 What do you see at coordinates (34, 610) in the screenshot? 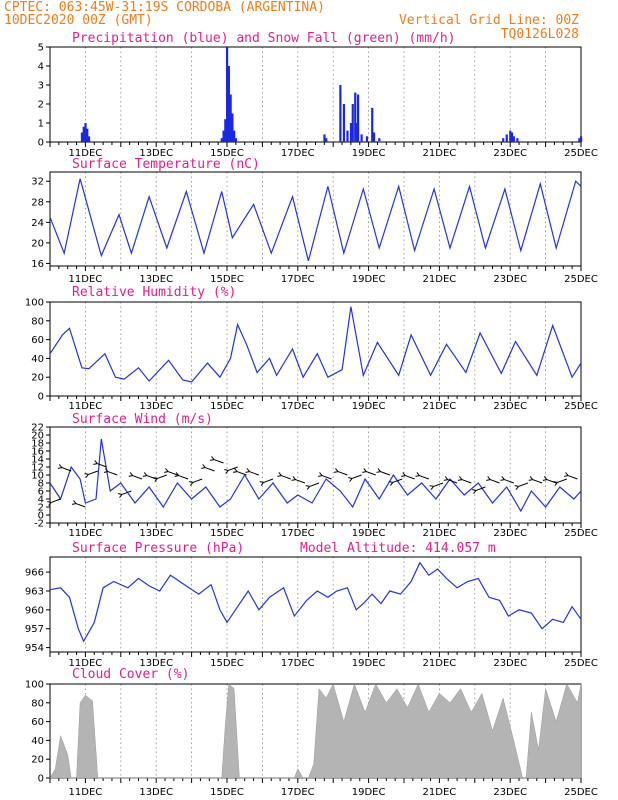
I see `y-tick-label: 960` at bounding box center [34, 610].